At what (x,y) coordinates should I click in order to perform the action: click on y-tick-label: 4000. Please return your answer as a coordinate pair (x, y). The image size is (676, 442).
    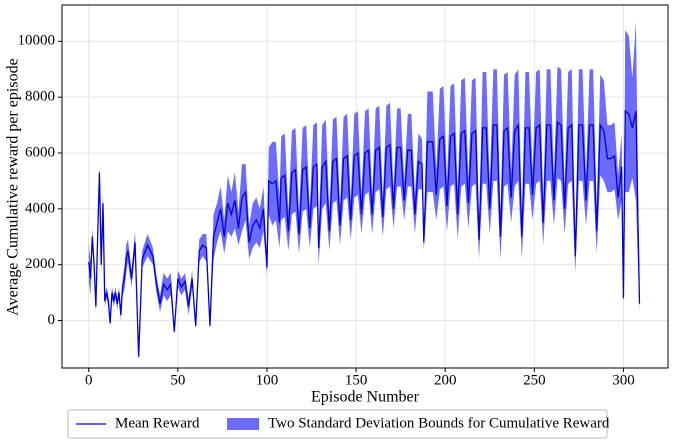
    Looking at the image, I should click on (40, 208).